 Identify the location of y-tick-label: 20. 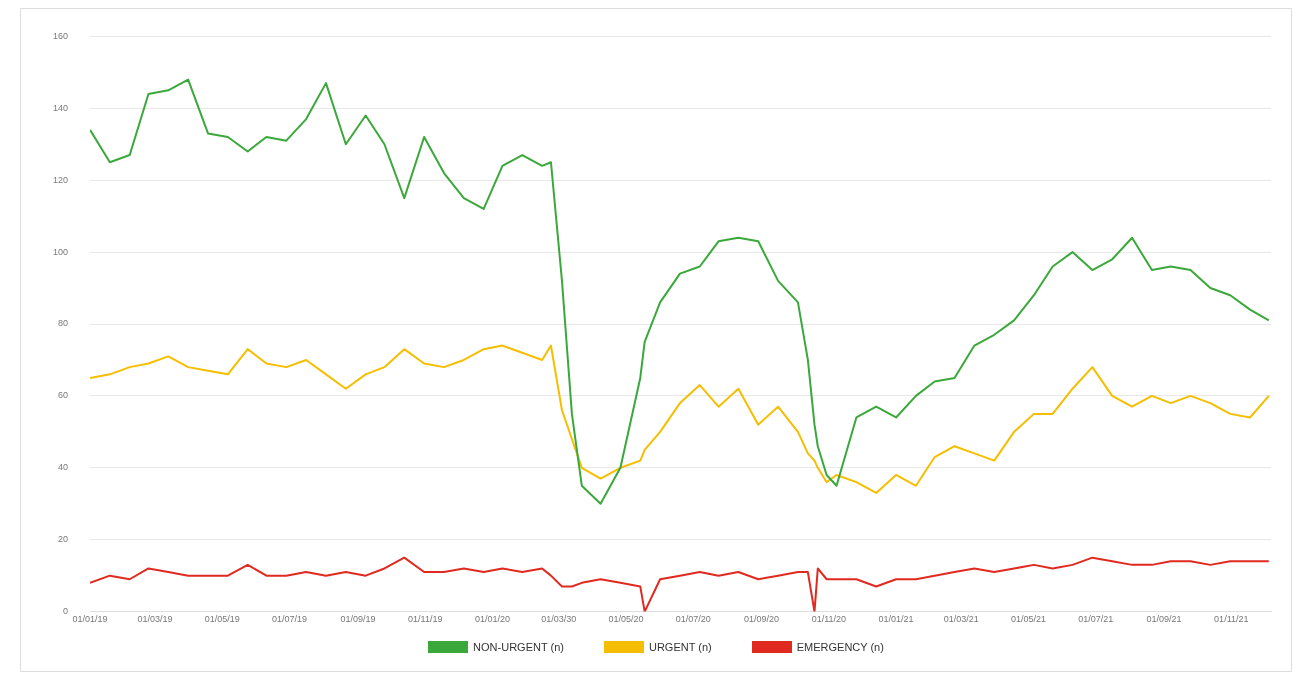
(63, 539).